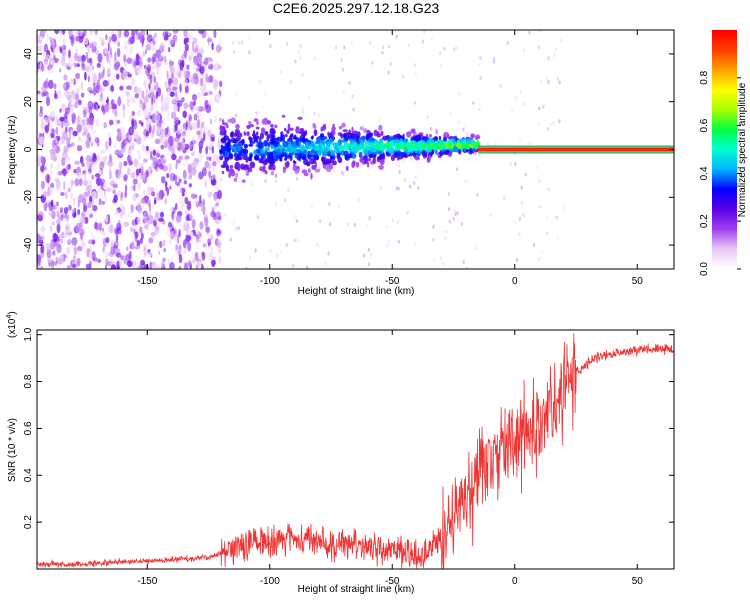  Describe the element at coordinates (356, 589) in the screenshot. I see `bottom-x-axis-label: Height of straight line (km)` at that location.